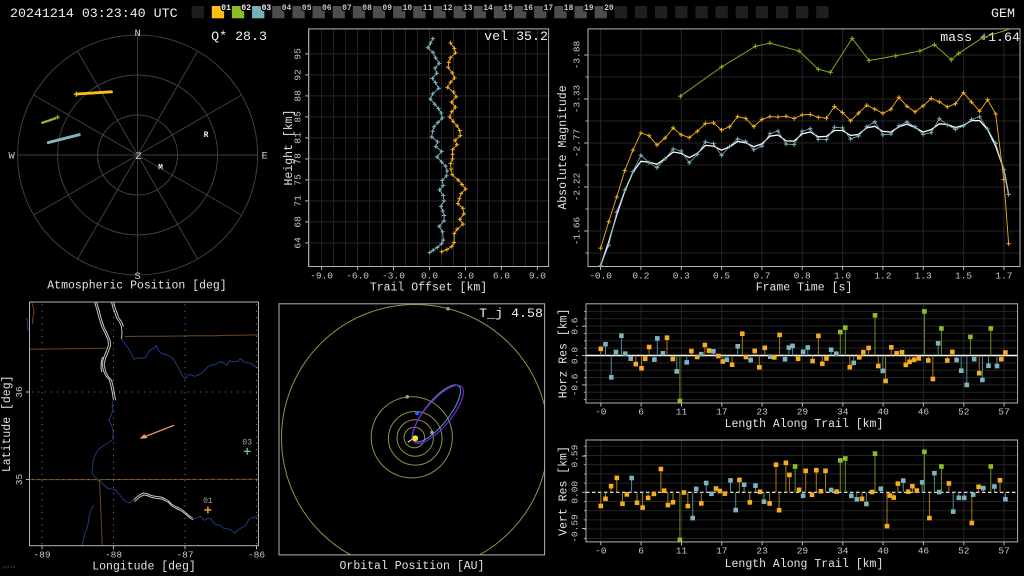 This screenshot has width=1024, height=576. What do you see at coordinates (138, 157) in the screenshot?
I see `svg-text: Z` at bounding box center [138, 157].